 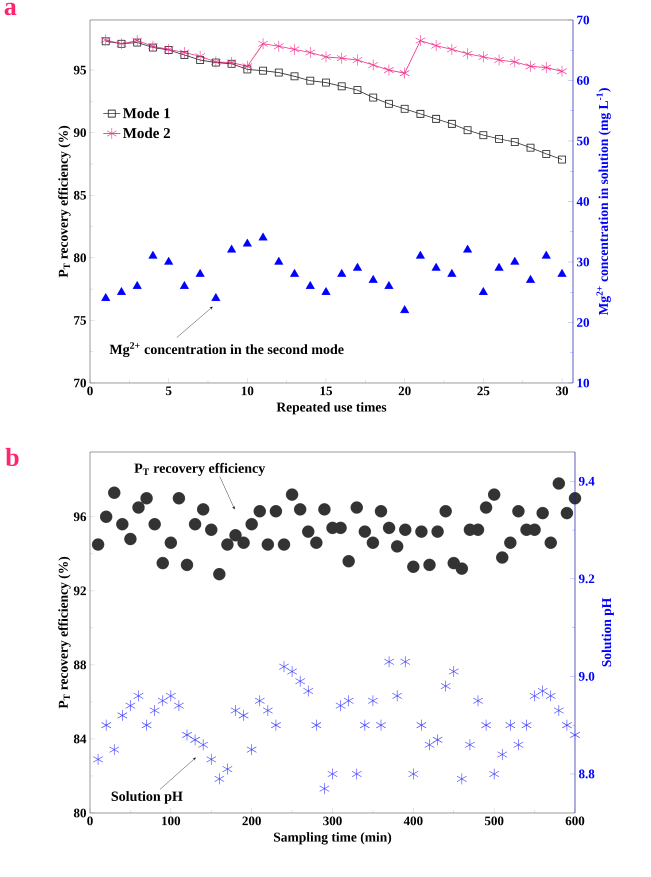 What do you see at coordinates (248, 391) in the screenshot?
I see `x-tick-label: 10` at bounding box center [248, 391].